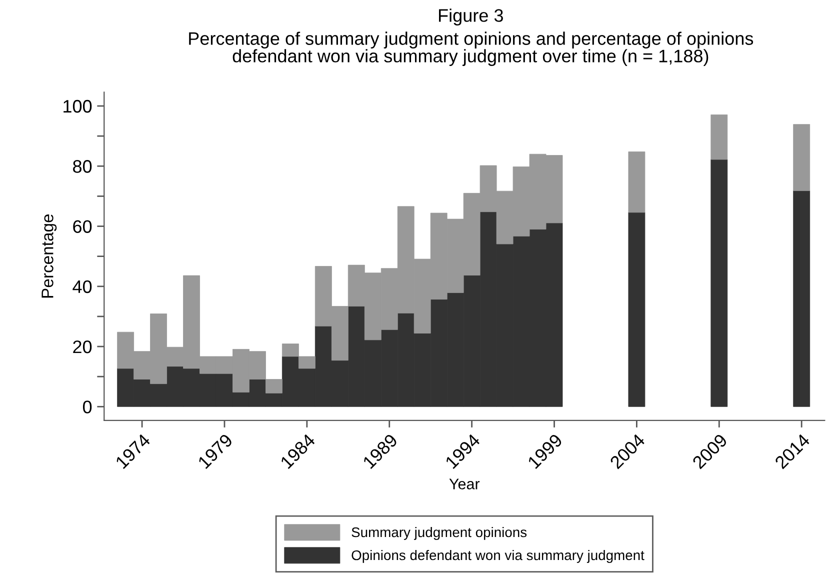  Describe the element at coordinates (471, 49) in the screenshot. I see `chart-subtitle: Percentage of summary judgment opinions and percentage of opinions defendant won via summary judgment over time (n = 1,188)` at that location.